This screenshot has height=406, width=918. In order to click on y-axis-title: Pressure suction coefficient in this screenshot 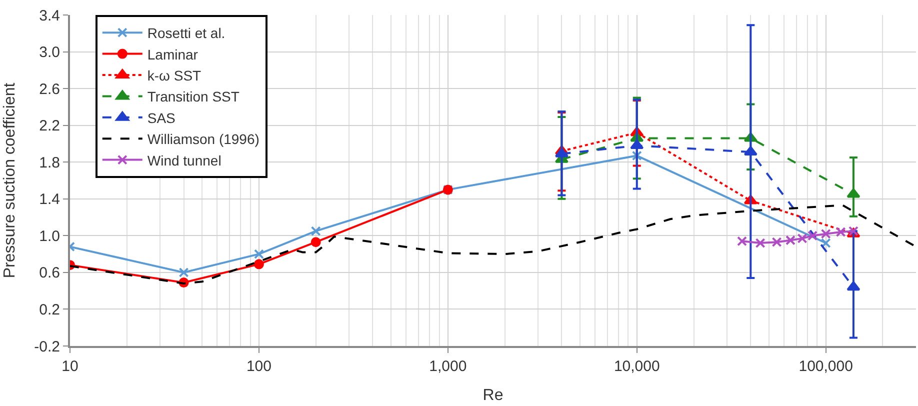, I will do `click(10, 180)`.